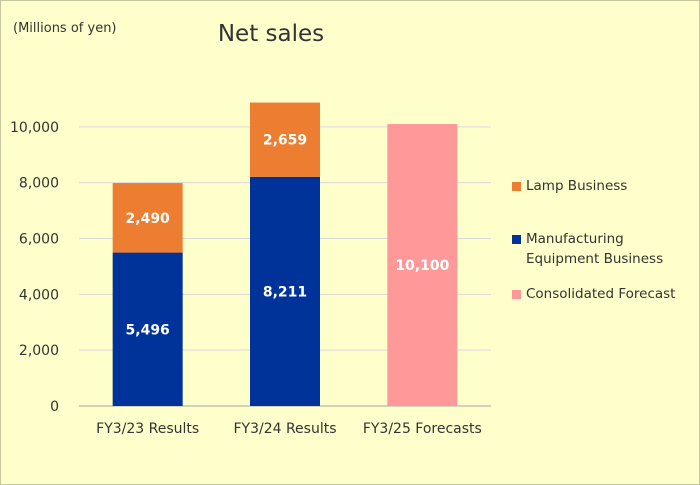 The width and height of the screenshot is (700, 485). Describe the element at coordinates (147, 429) in the screenshot. I see `x-tick-label: FY3/23 Results` at that location.